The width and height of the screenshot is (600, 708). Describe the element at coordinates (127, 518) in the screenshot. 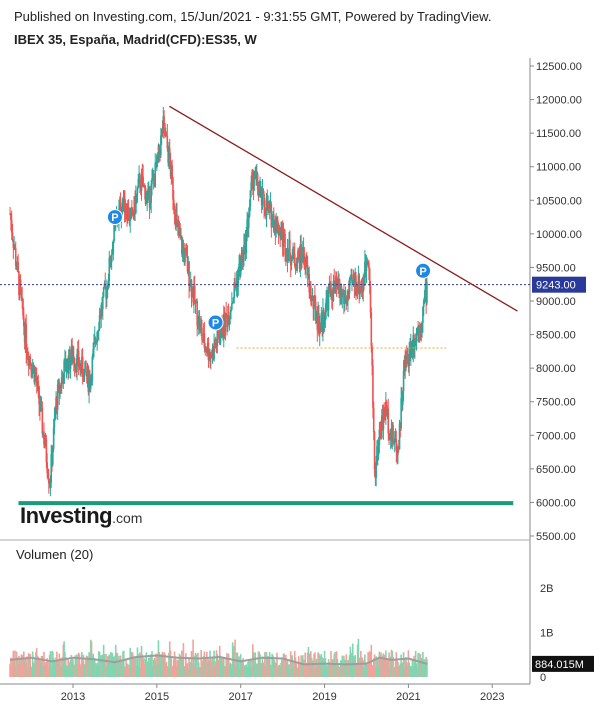

I see `logo-suffix: .com` at that location.